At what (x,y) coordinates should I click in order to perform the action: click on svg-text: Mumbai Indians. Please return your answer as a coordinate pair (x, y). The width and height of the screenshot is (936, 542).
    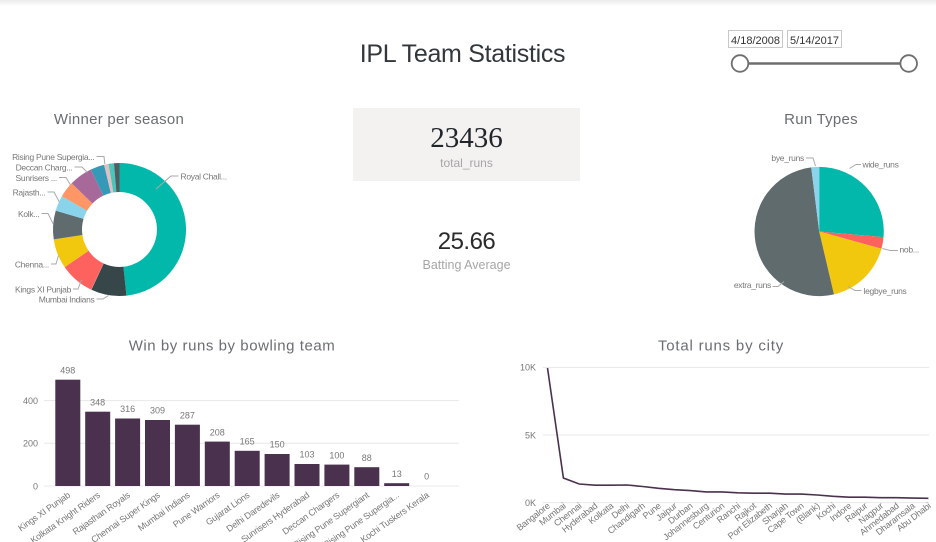
    Looking at the image, I should click on (67, 300).